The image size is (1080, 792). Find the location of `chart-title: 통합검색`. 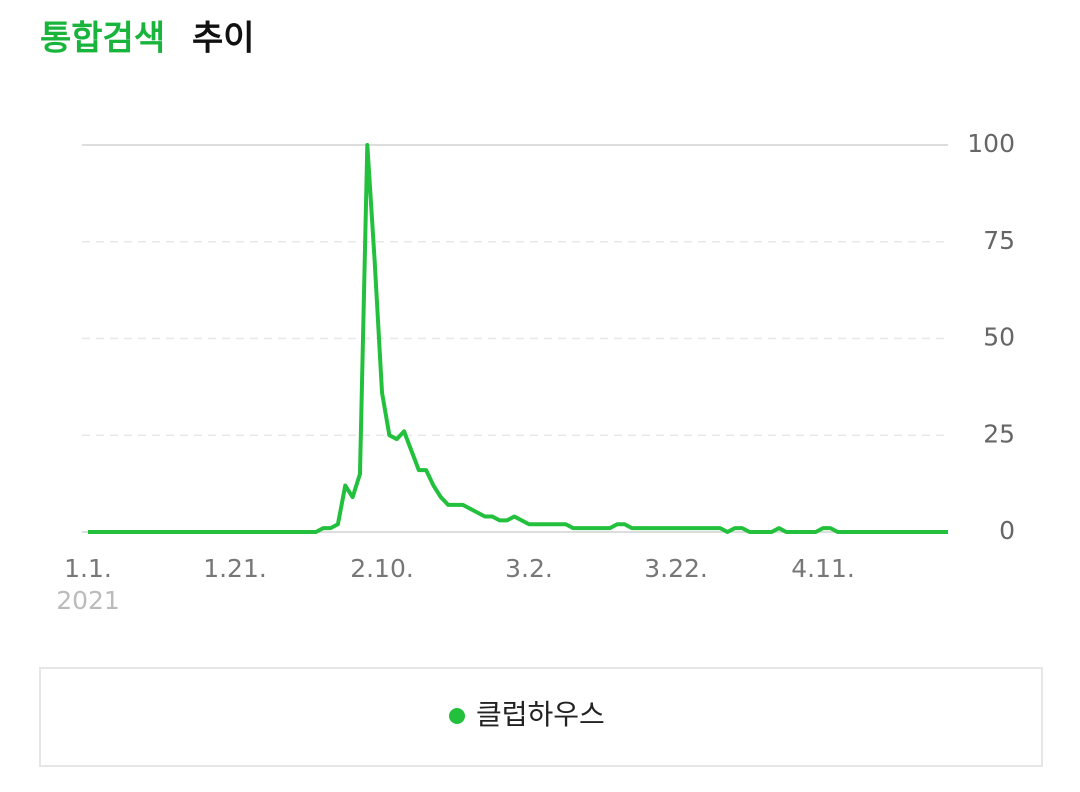

chart-title: 통합검색 is located at coordinates (102, 39).